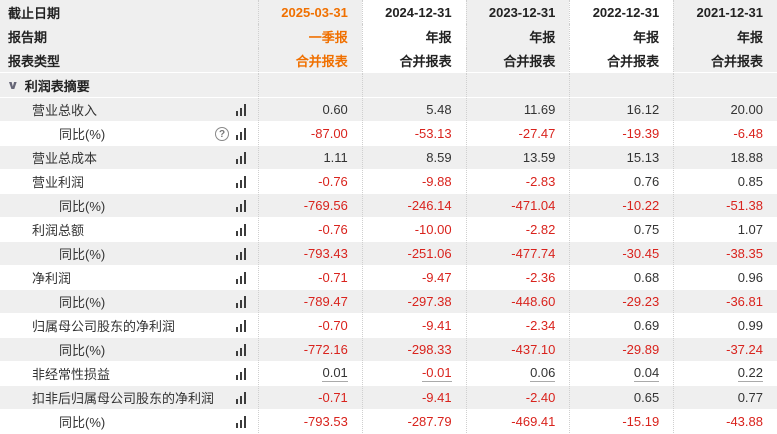  What do you see at coordinates (58, 182) in the screenshot?
I see `row-label: 营业利润` at bounding box center [58, 182].